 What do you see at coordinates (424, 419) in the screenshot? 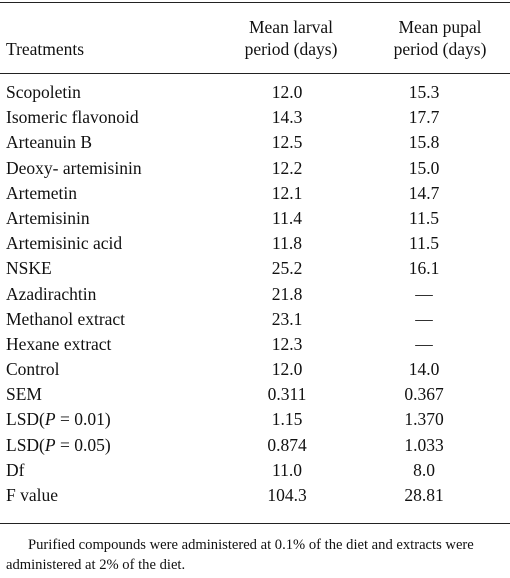
I see `pupal-period-cell: 1.370` at bounding box center [424, 419].